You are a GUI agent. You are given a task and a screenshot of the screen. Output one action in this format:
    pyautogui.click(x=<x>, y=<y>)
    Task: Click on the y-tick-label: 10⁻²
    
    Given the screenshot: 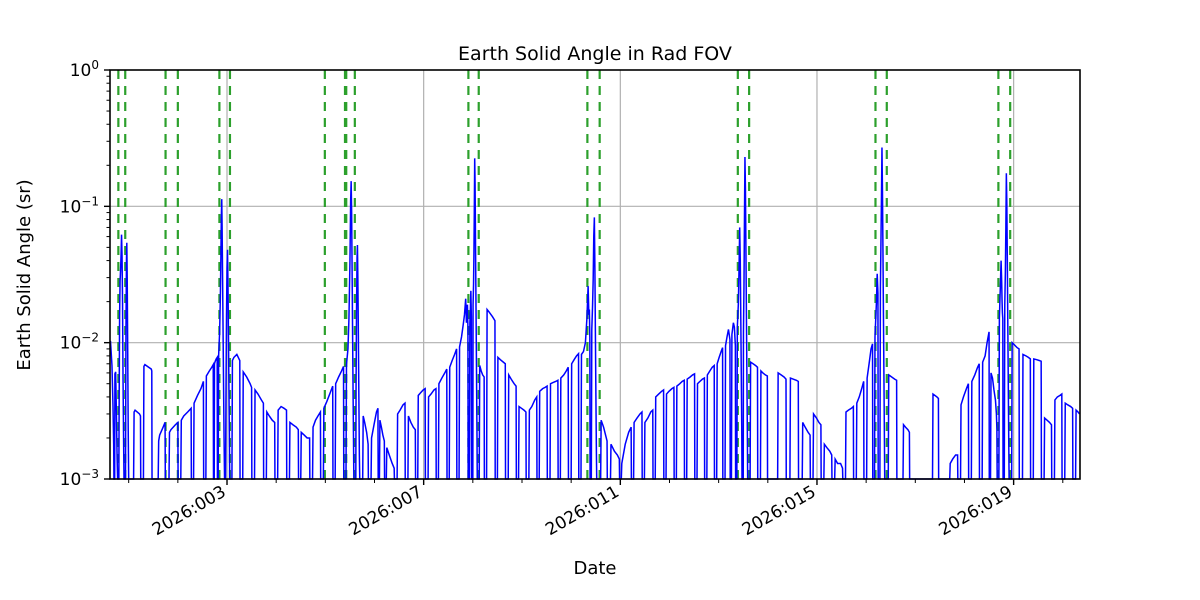 What is the action you would take?
    pyautogui.click(x=79, y=342)
    